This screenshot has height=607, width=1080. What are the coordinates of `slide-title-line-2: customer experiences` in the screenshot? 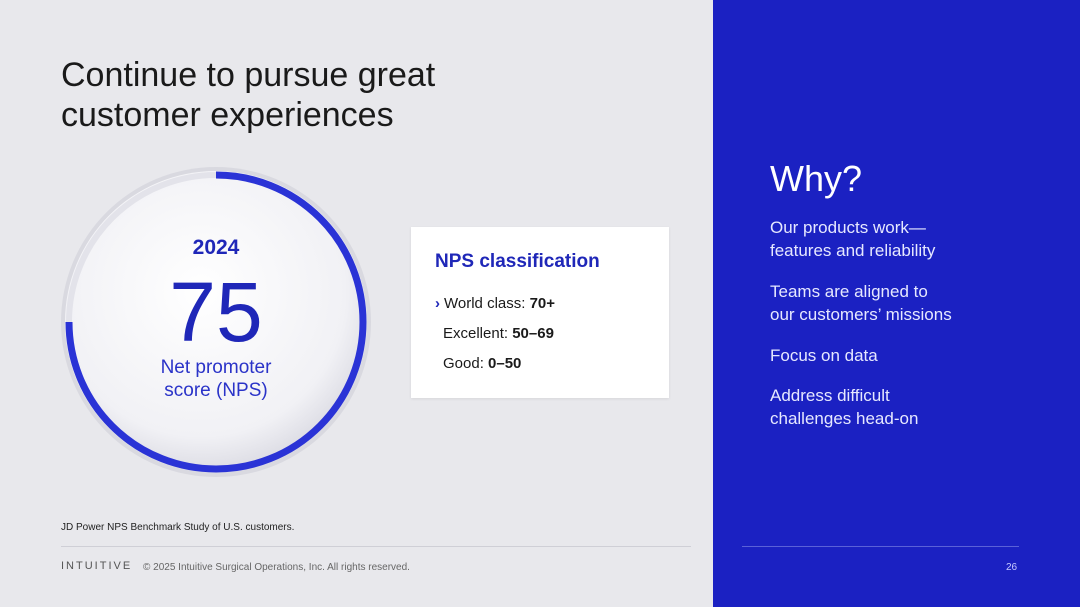 It's located at (227, 115).